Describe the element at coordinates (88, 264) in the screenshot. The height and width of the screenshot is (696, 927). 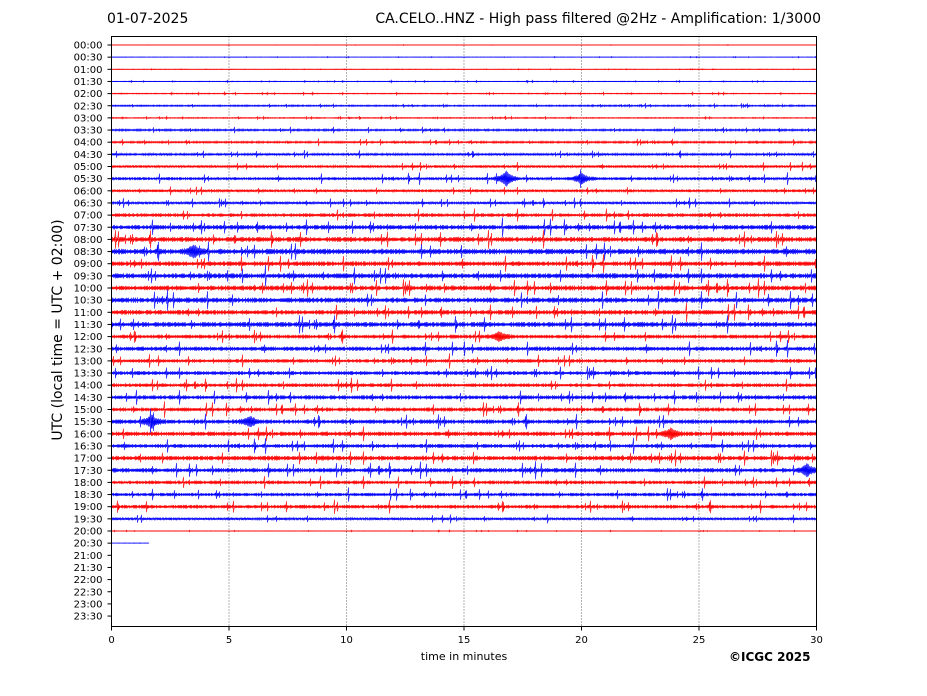
I see `y-tick-label: 09:00` at that location.